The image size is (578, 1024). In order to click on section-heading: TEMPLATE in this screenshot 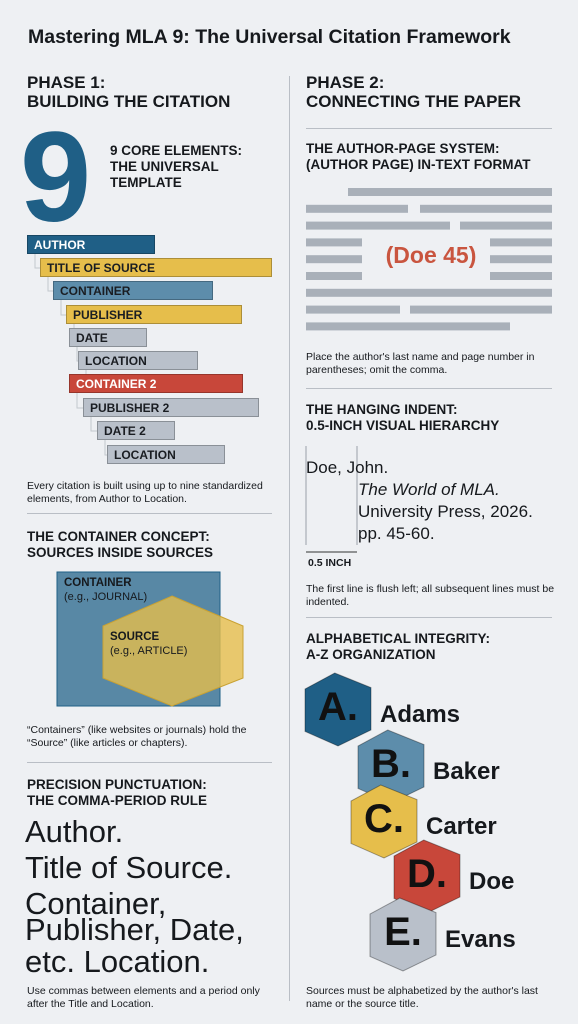, I will do `click(146, 182)`.